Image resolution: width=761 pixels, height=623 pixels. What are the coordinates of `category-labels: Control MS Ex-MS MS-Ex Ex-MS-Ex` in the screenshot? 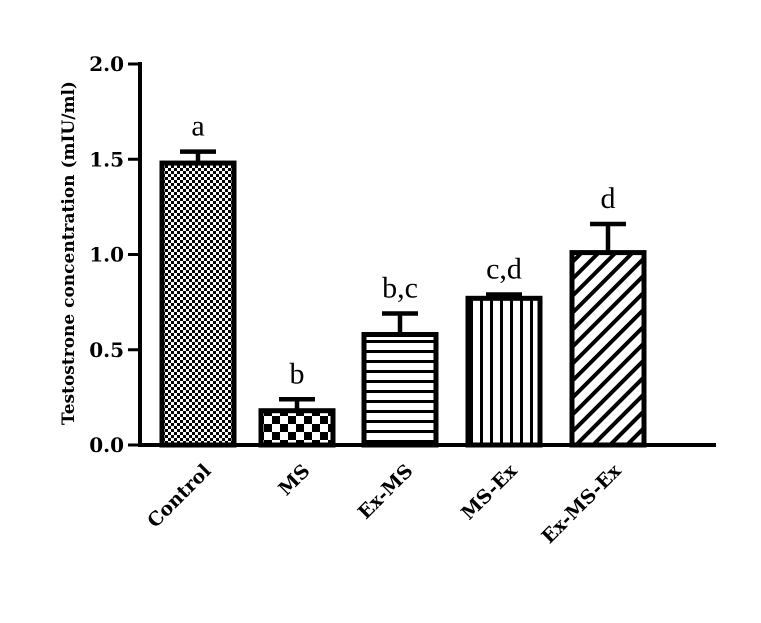 It's located at (384, 504).